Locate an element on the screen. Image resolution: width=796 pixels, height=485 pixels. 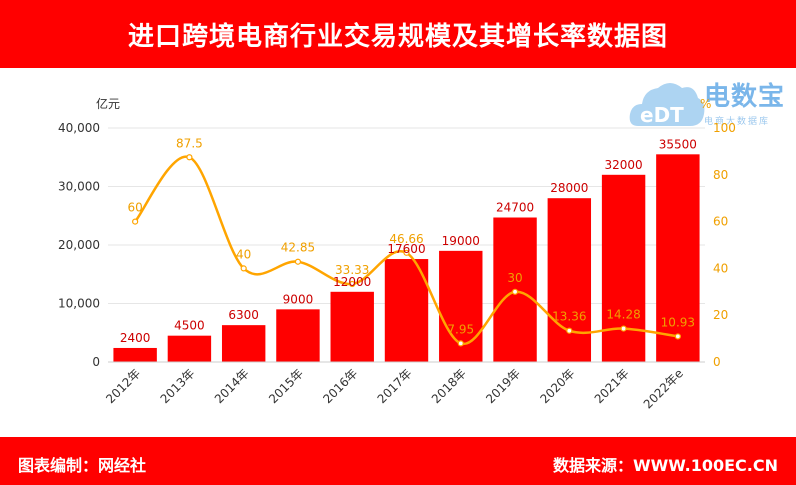
growth-value-label: 30 is located at coordinates (514, 278).